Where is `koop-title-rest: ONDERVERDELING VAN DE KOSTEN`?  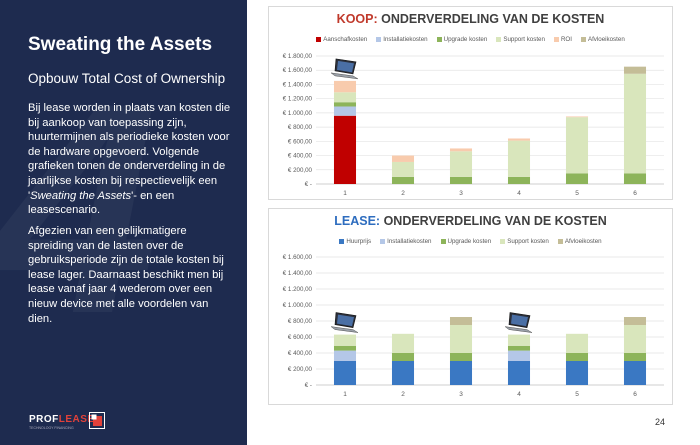 koop-title-rest: ONDERVERDELING VAN DE KOSTEN is located at coordinates (491, 19).